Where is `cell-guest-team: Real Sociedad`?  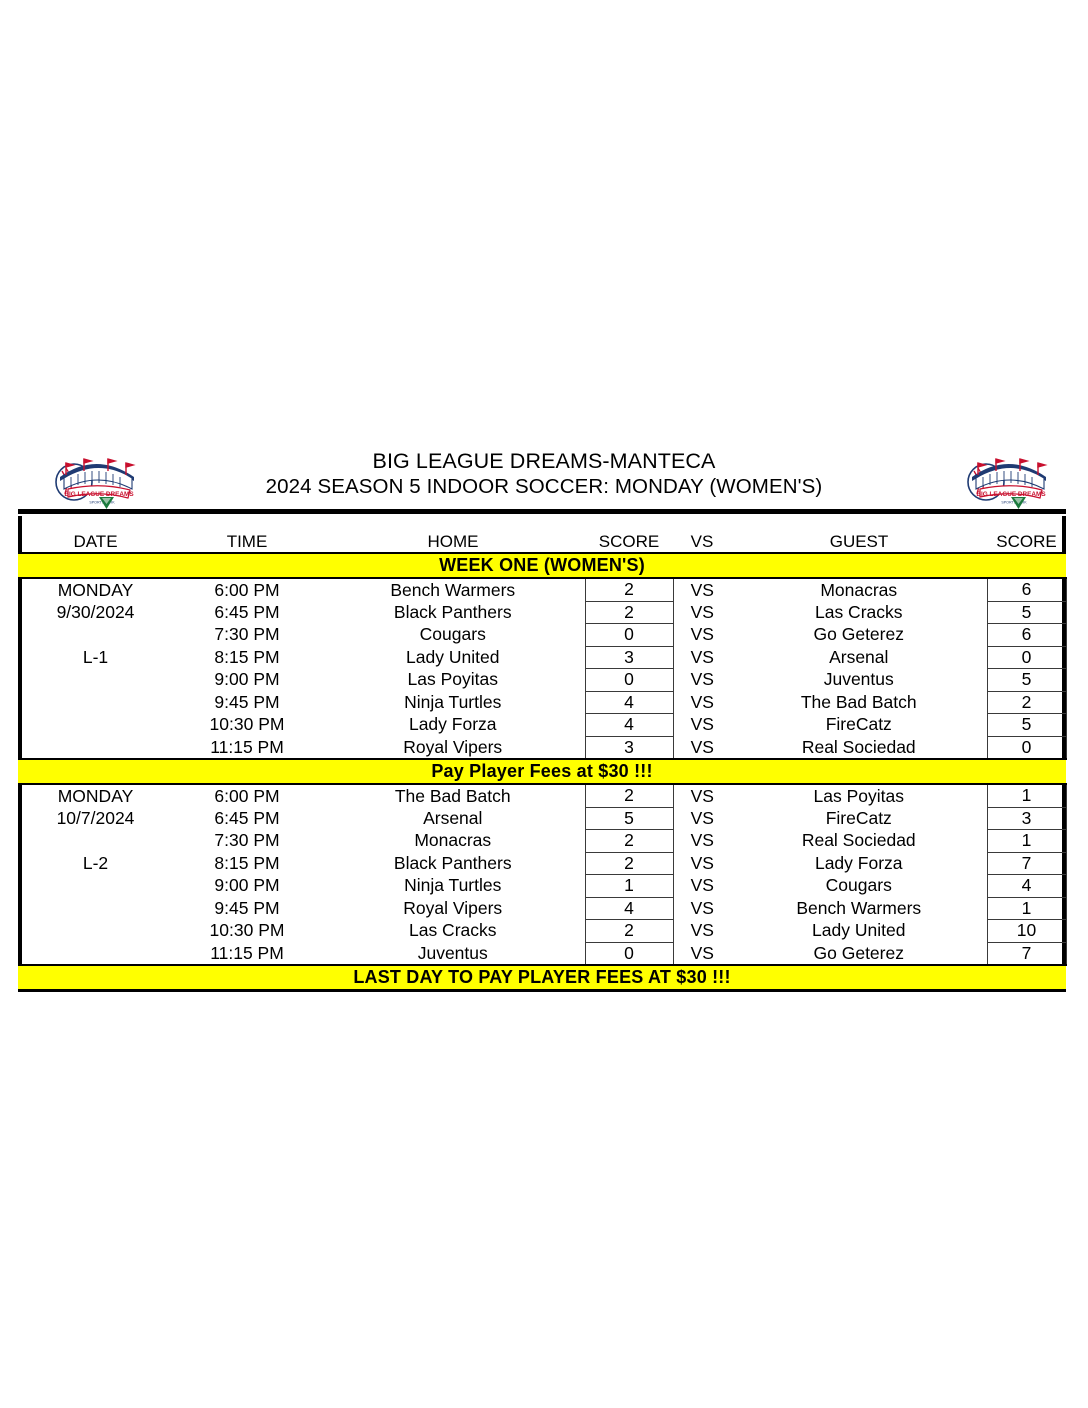 cell-guest-team: Real Sociedad is located at coordinates (858, 746).